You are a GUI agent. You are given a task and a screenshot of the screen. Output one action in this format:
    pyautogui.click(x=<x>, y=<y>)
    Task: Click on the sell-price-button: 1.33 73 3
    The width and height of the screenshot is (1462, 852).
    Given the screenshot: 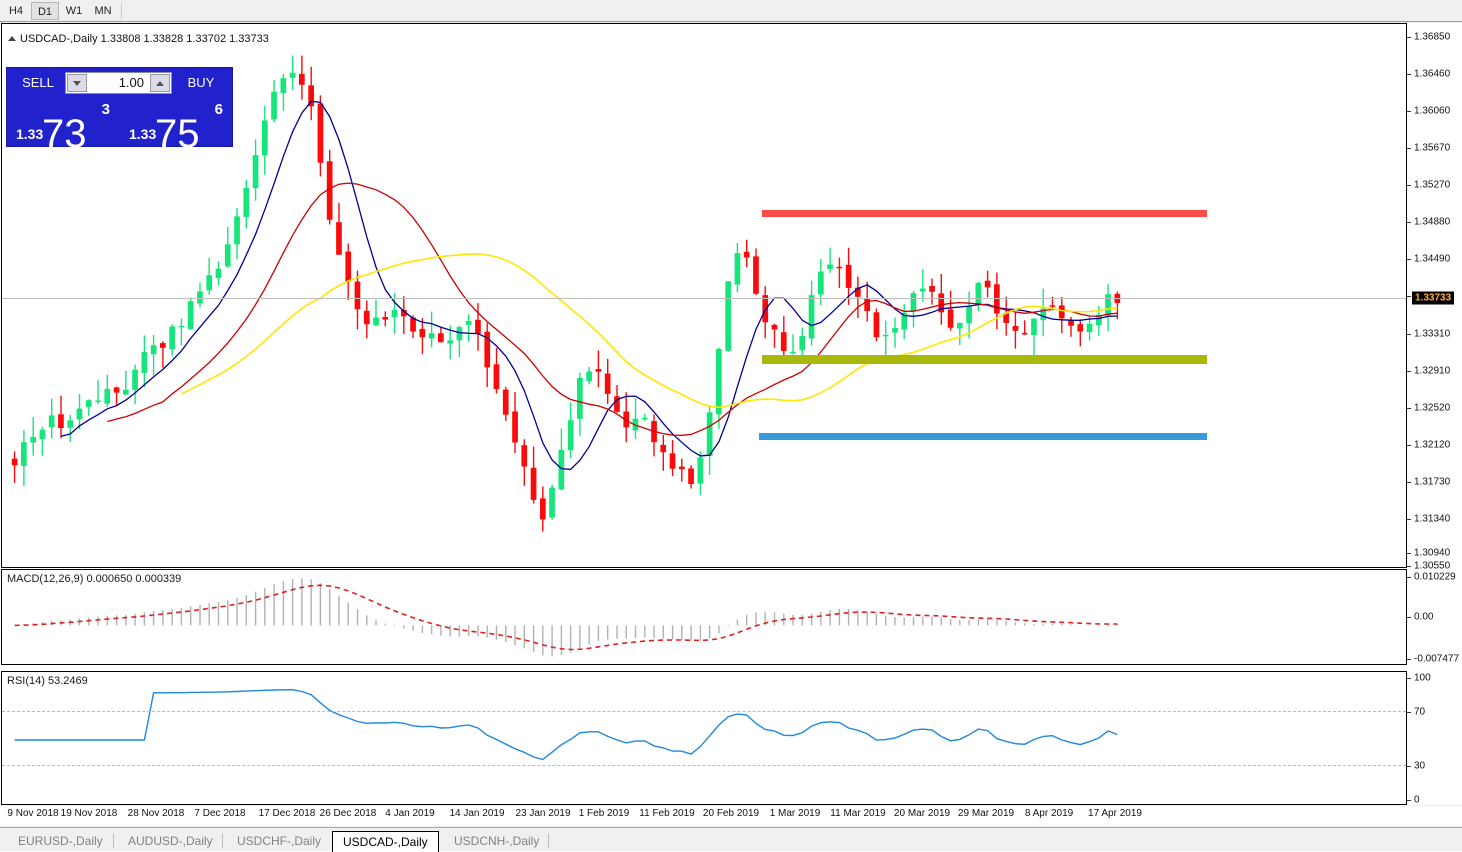 What is the action you would take?
    pyautogui.click(x=63, y=126)
    